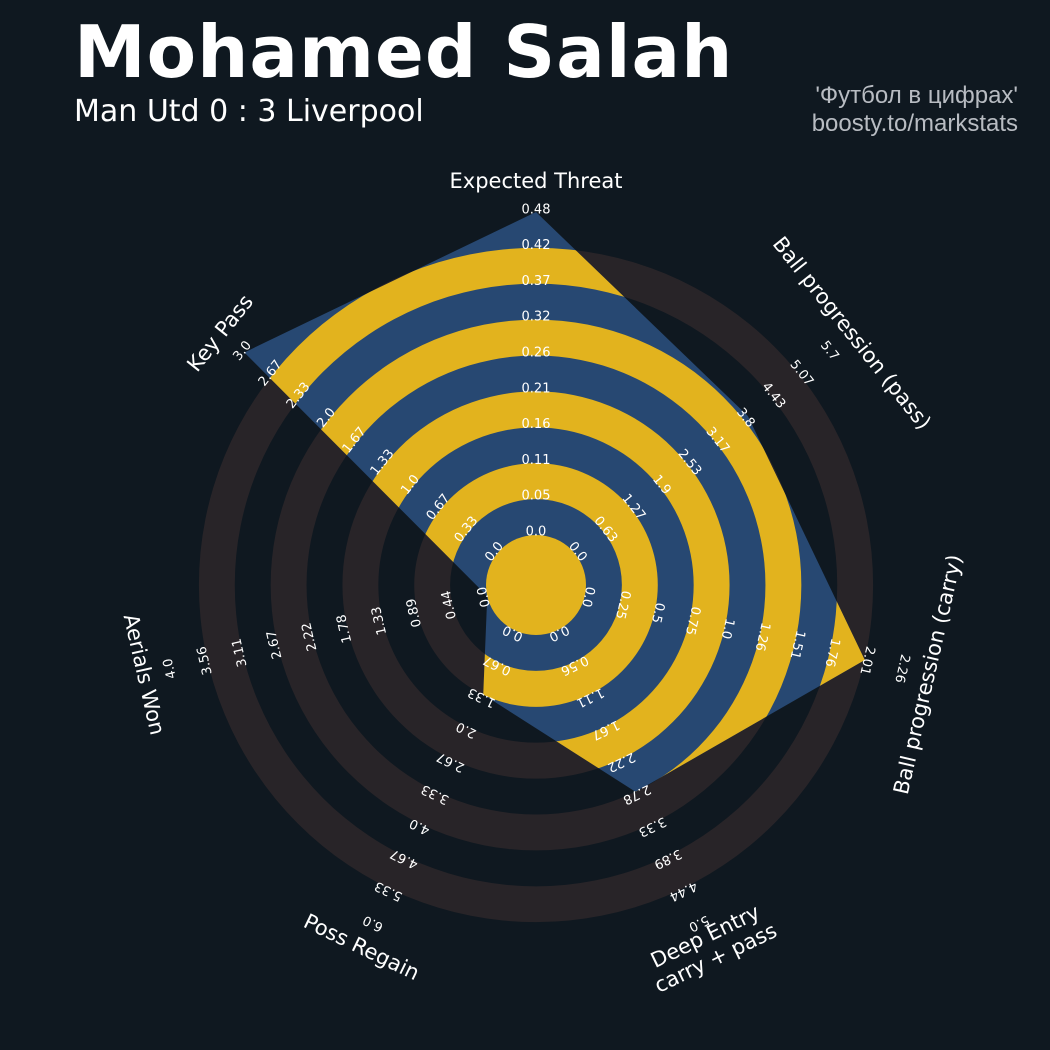  Describe the element at coordinates (797, 645) in the screenshot. I see `radar-tick-label: 1.51` at that location.